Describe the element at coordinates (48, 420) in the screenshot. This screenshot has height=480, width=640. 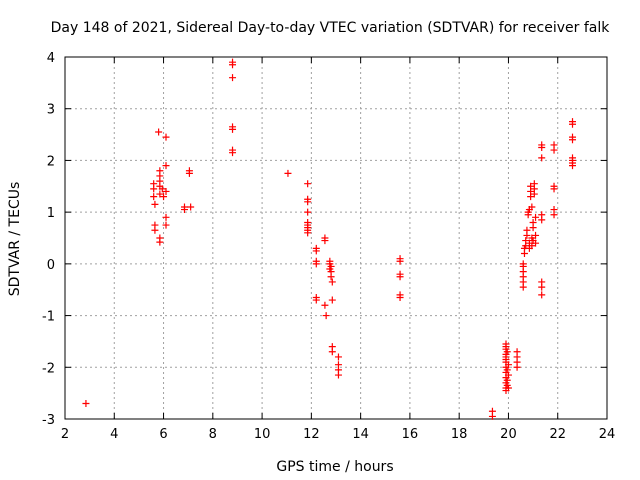
I see `y-tick-label: -3` at that location.